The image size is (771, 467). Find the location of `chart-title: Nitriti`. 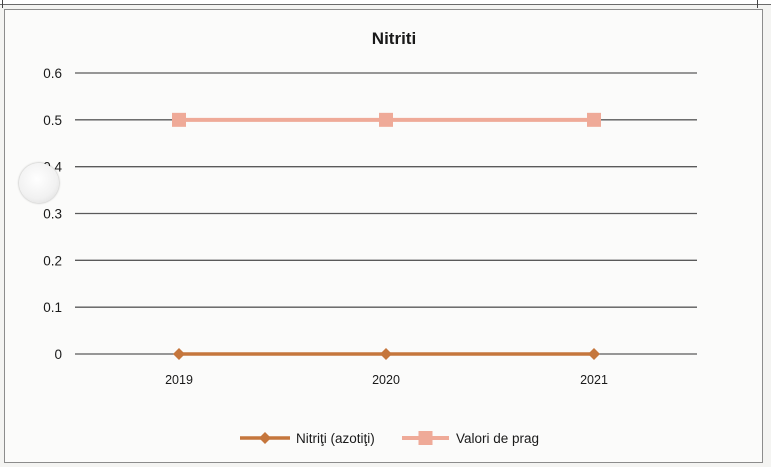

chart-title: Nitriti is located at coordinates (394, 38).